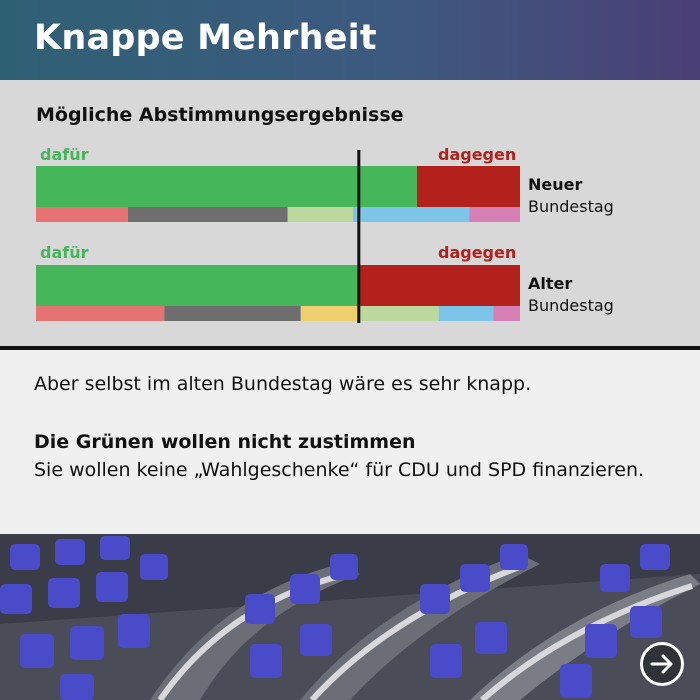  I want to click on subheading: Die Grünen wollen nicht zustimmen, so click(225, 442).